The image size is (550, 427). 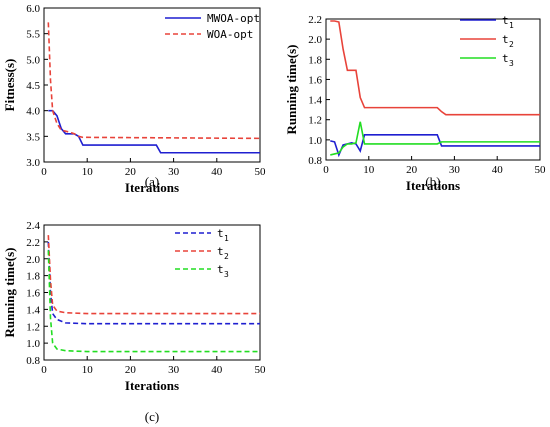 I want to click on legend-label: WOA-opt, so click(x=230, y=34).